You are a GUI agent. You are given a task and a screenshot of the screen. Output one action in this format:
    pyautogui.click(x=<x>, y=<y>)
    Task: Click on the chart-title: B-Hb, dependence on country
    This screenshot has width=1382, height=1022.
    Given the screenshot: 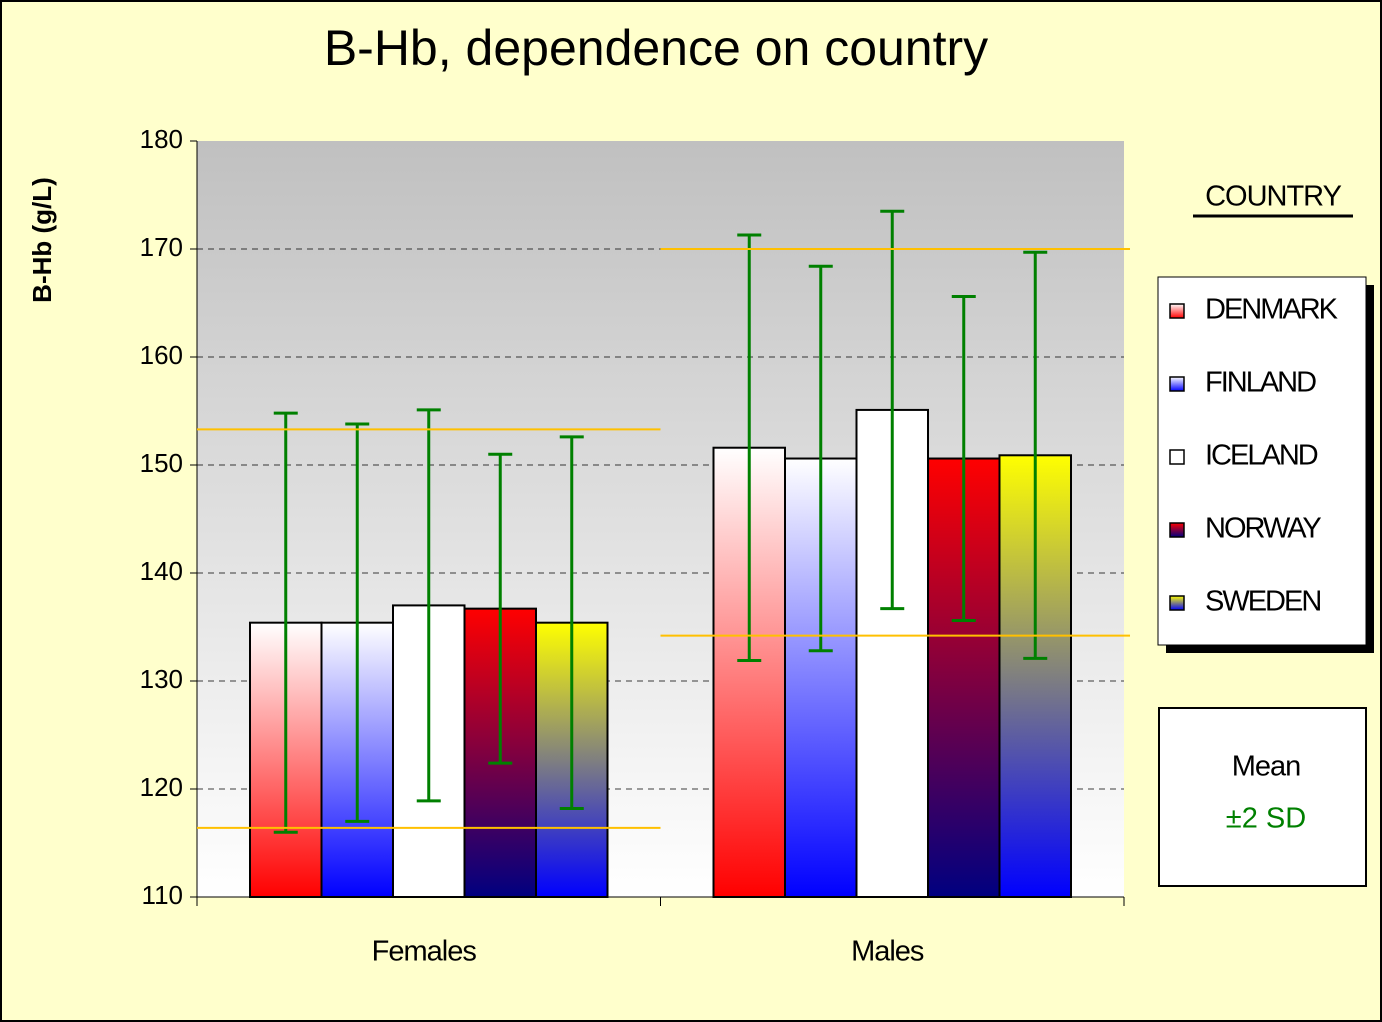 What is the action you would take?
    pyautogui.click(x=656, y=48)
    